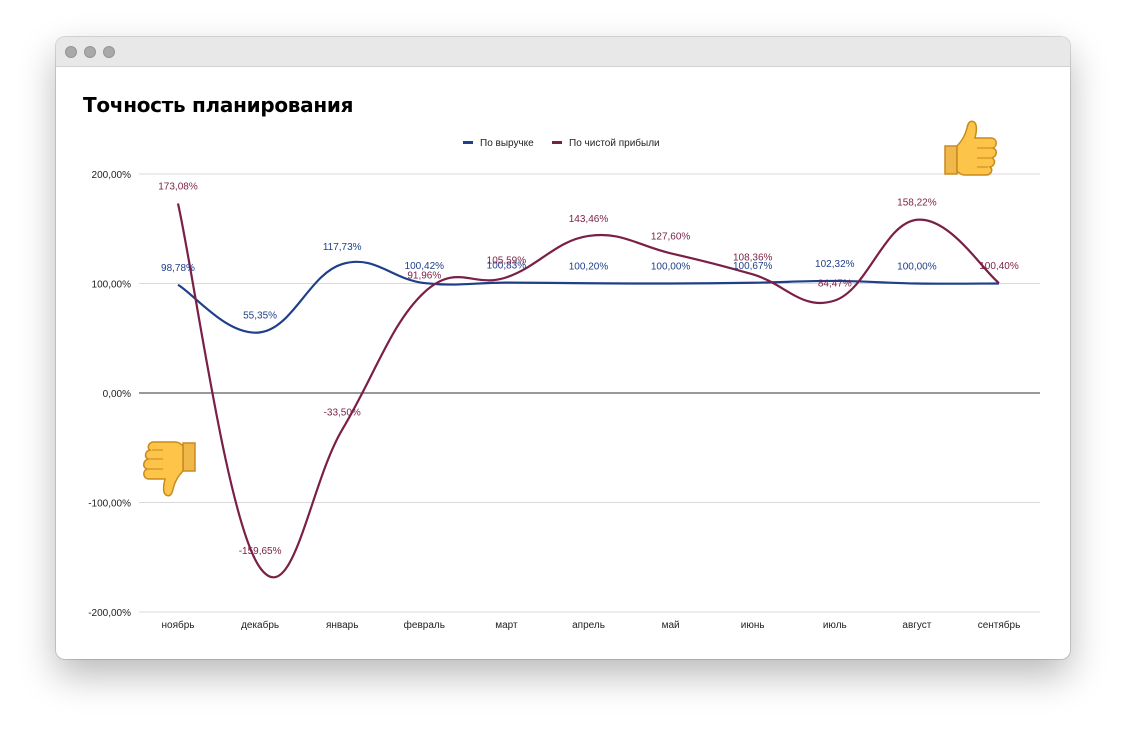 Image resolution: width=1127 pixels, height=734 pixels. What do you see at coordinates (589, 266) in the screenshot?
I see `data-label: 100,20%` at bounding box center [589, 266].